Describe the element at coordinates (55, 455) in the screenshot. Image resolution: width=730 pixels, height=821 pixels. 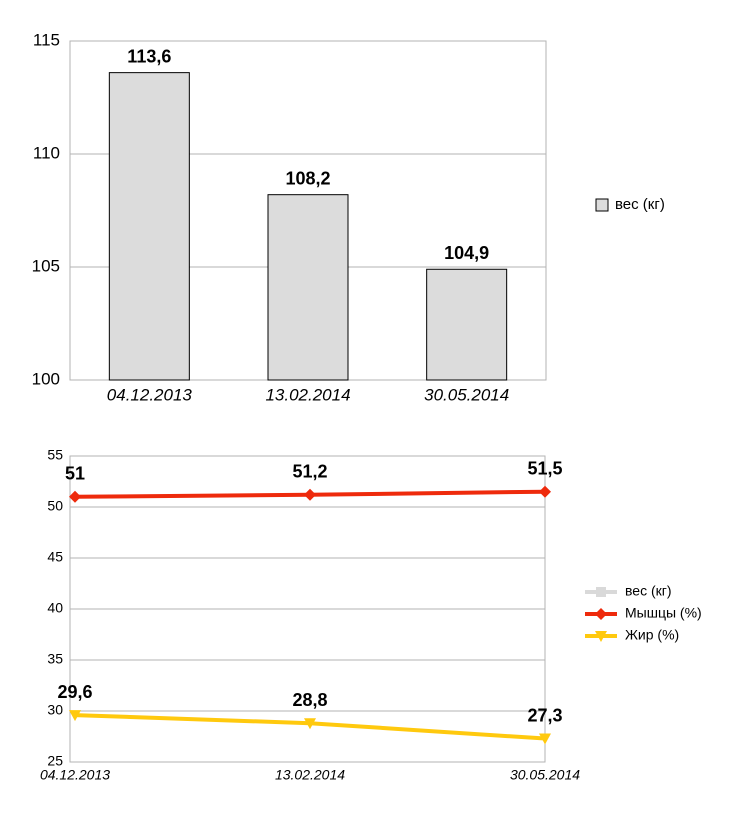
I see `y-tick-label: 55` at that location.